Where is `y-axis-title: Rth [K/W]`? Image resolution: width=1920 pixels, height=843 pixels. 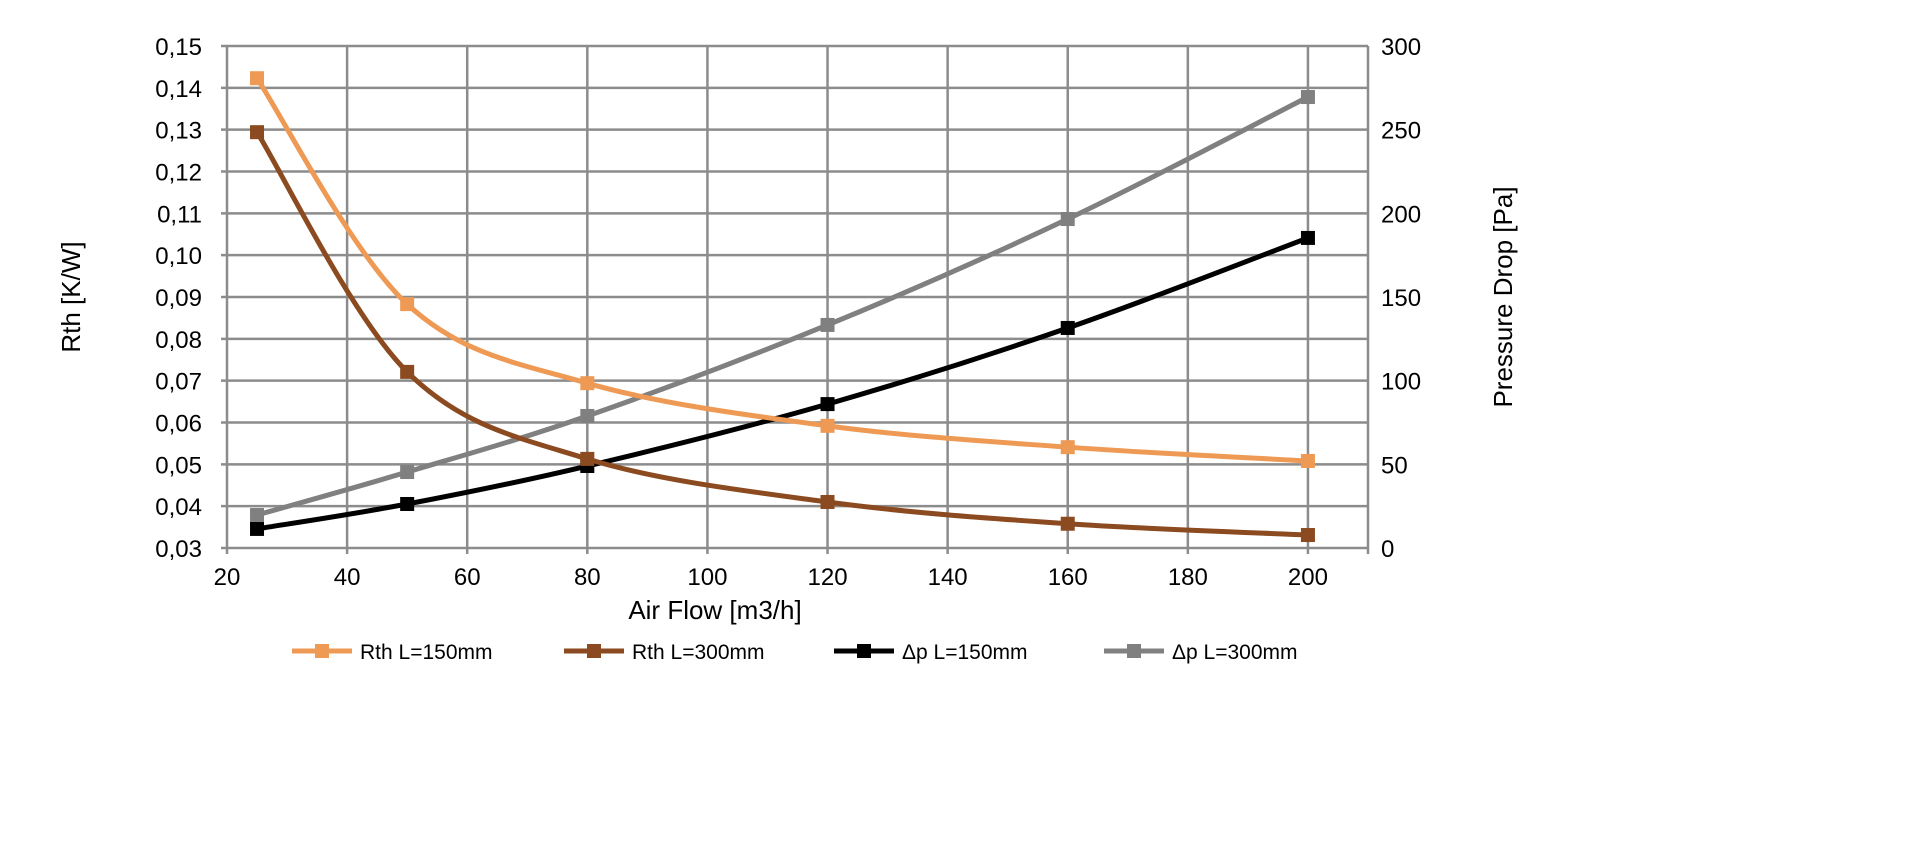 y-axis-title: Rth [K/W] is located at coordinates (71, 296).